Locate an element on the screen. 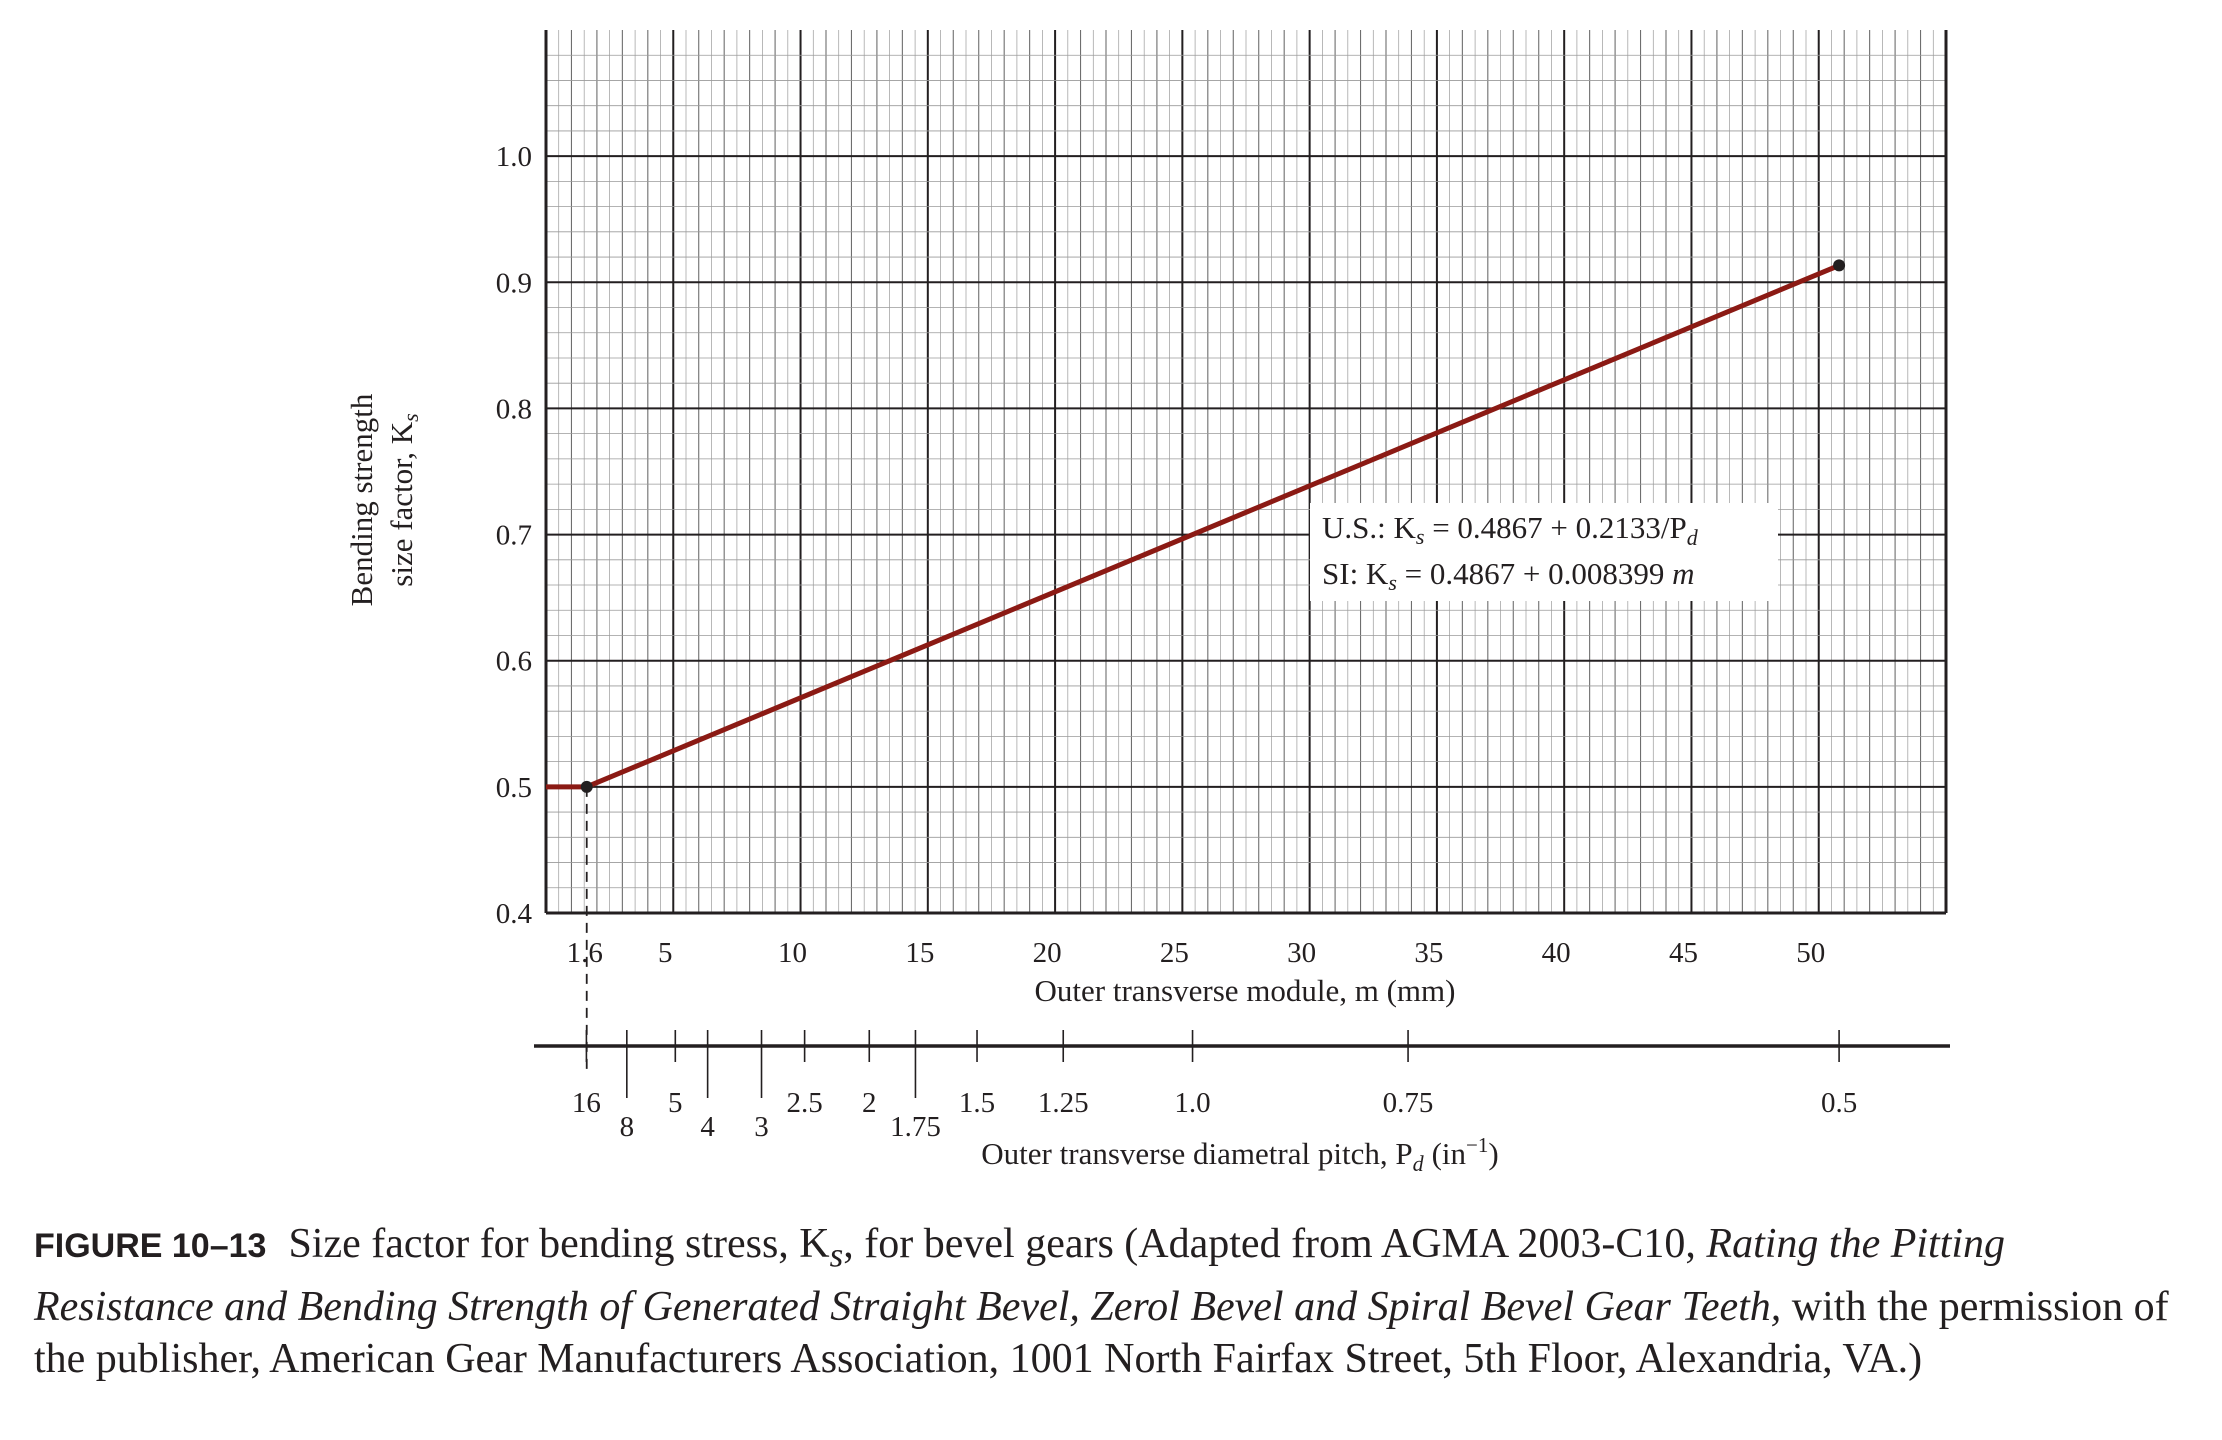  y-tick-label: 0.4 is located at coordinates (514, 914).